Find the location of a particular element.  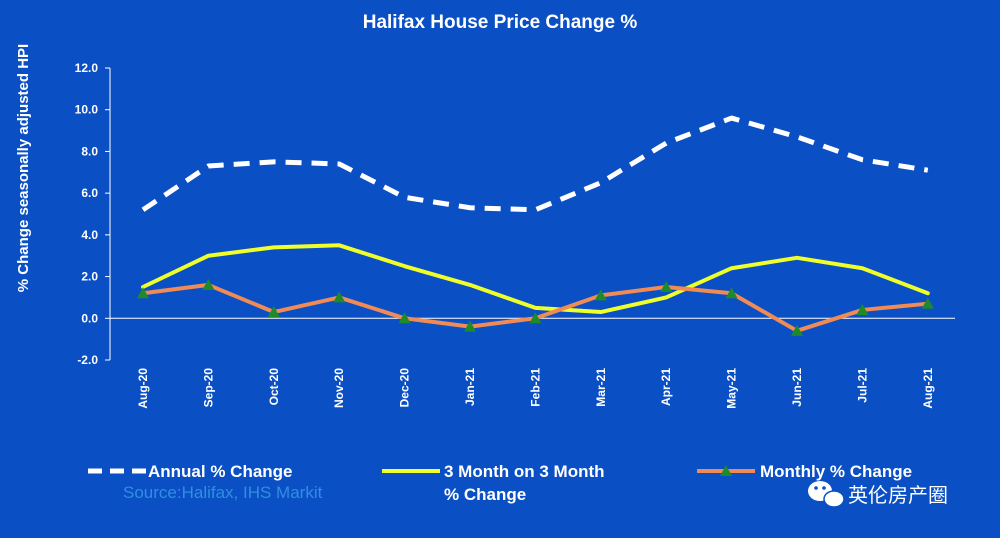

watermark-text: 英伦房产圈 is located at coordinates (898, 495).